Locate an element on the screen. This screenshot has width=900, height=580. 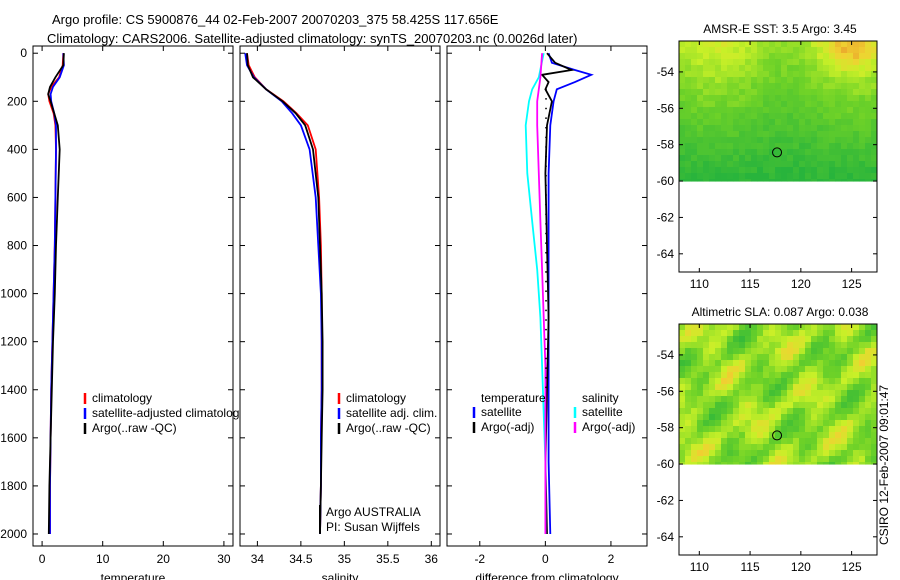
legend-entry: satellite-adjusted climatology is located at coordinates (168, 413).